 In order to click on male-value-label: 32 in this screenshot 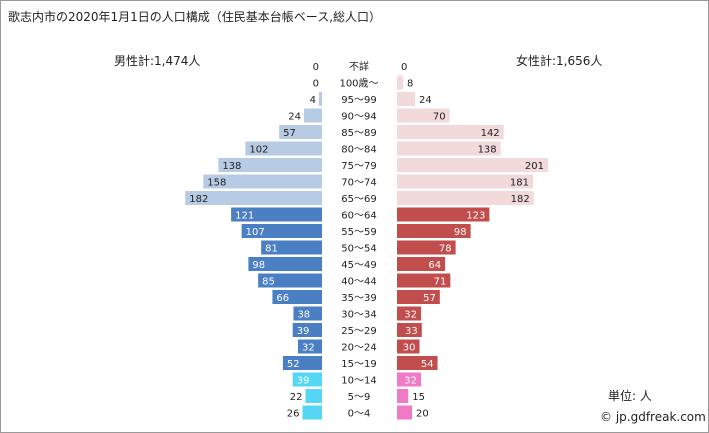, I will do `click(308, 348)`.